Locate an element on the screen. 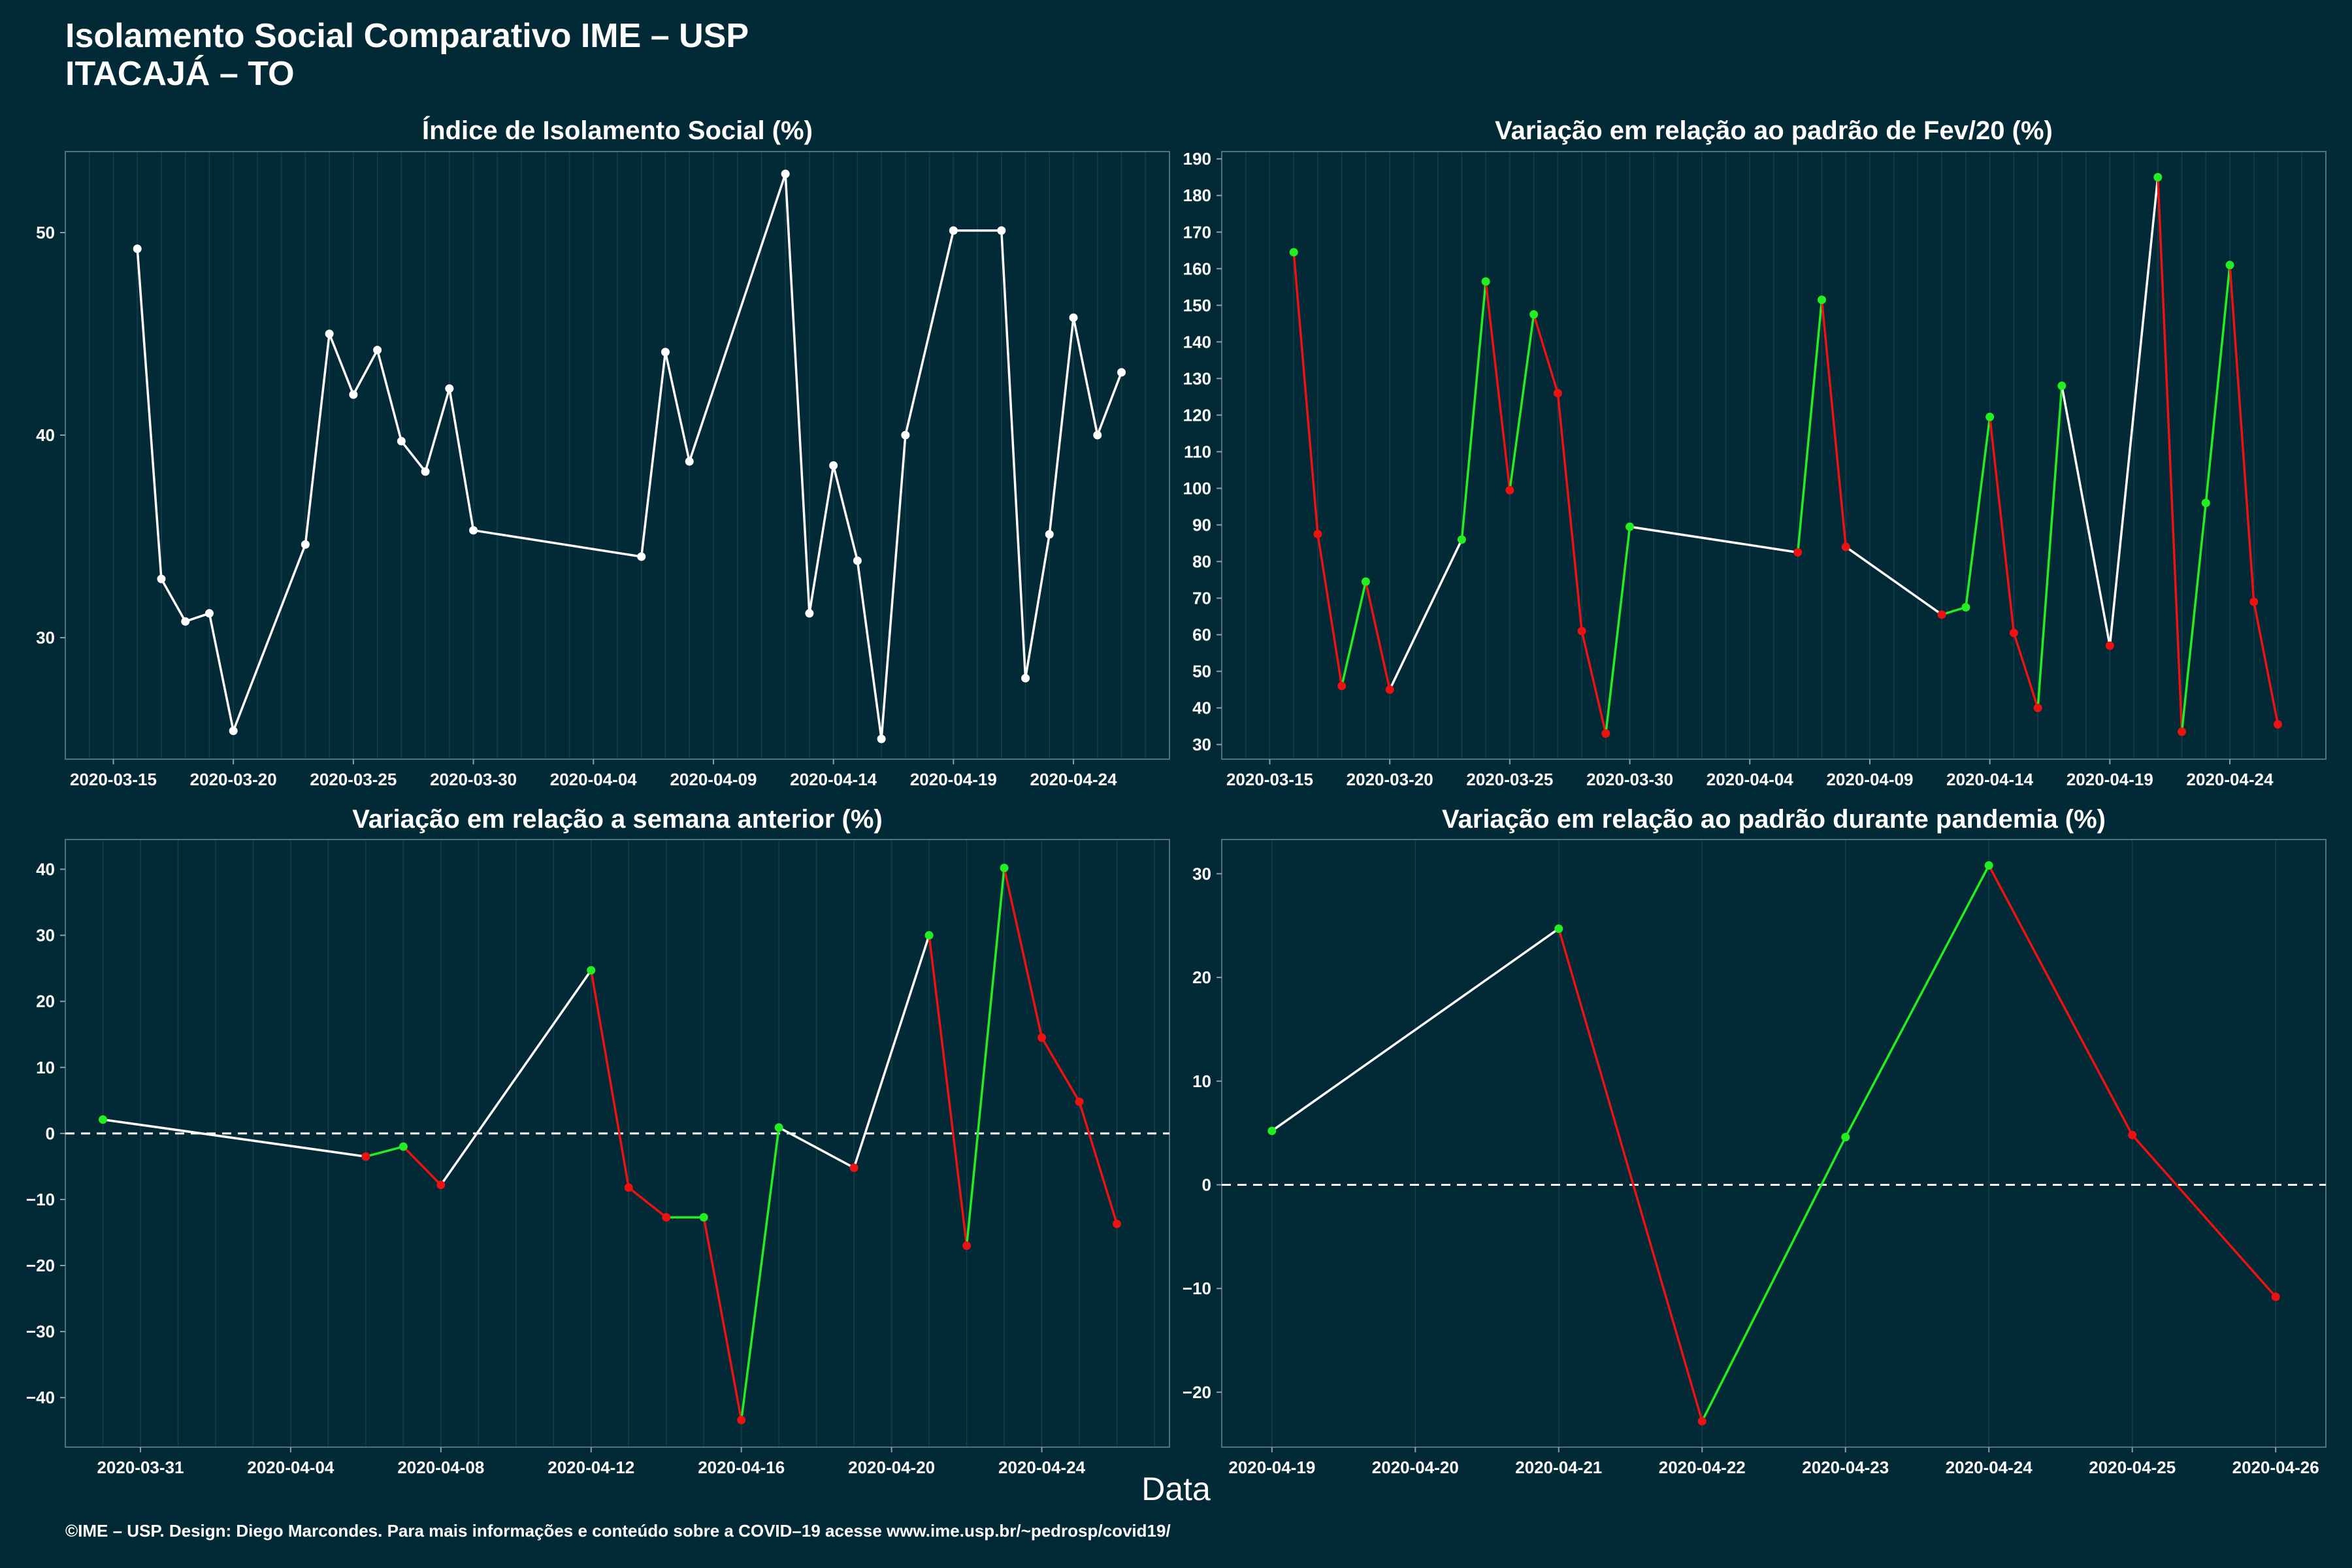  x-tick-label: 2020-03-25 is located at coordinates (1509, 779).